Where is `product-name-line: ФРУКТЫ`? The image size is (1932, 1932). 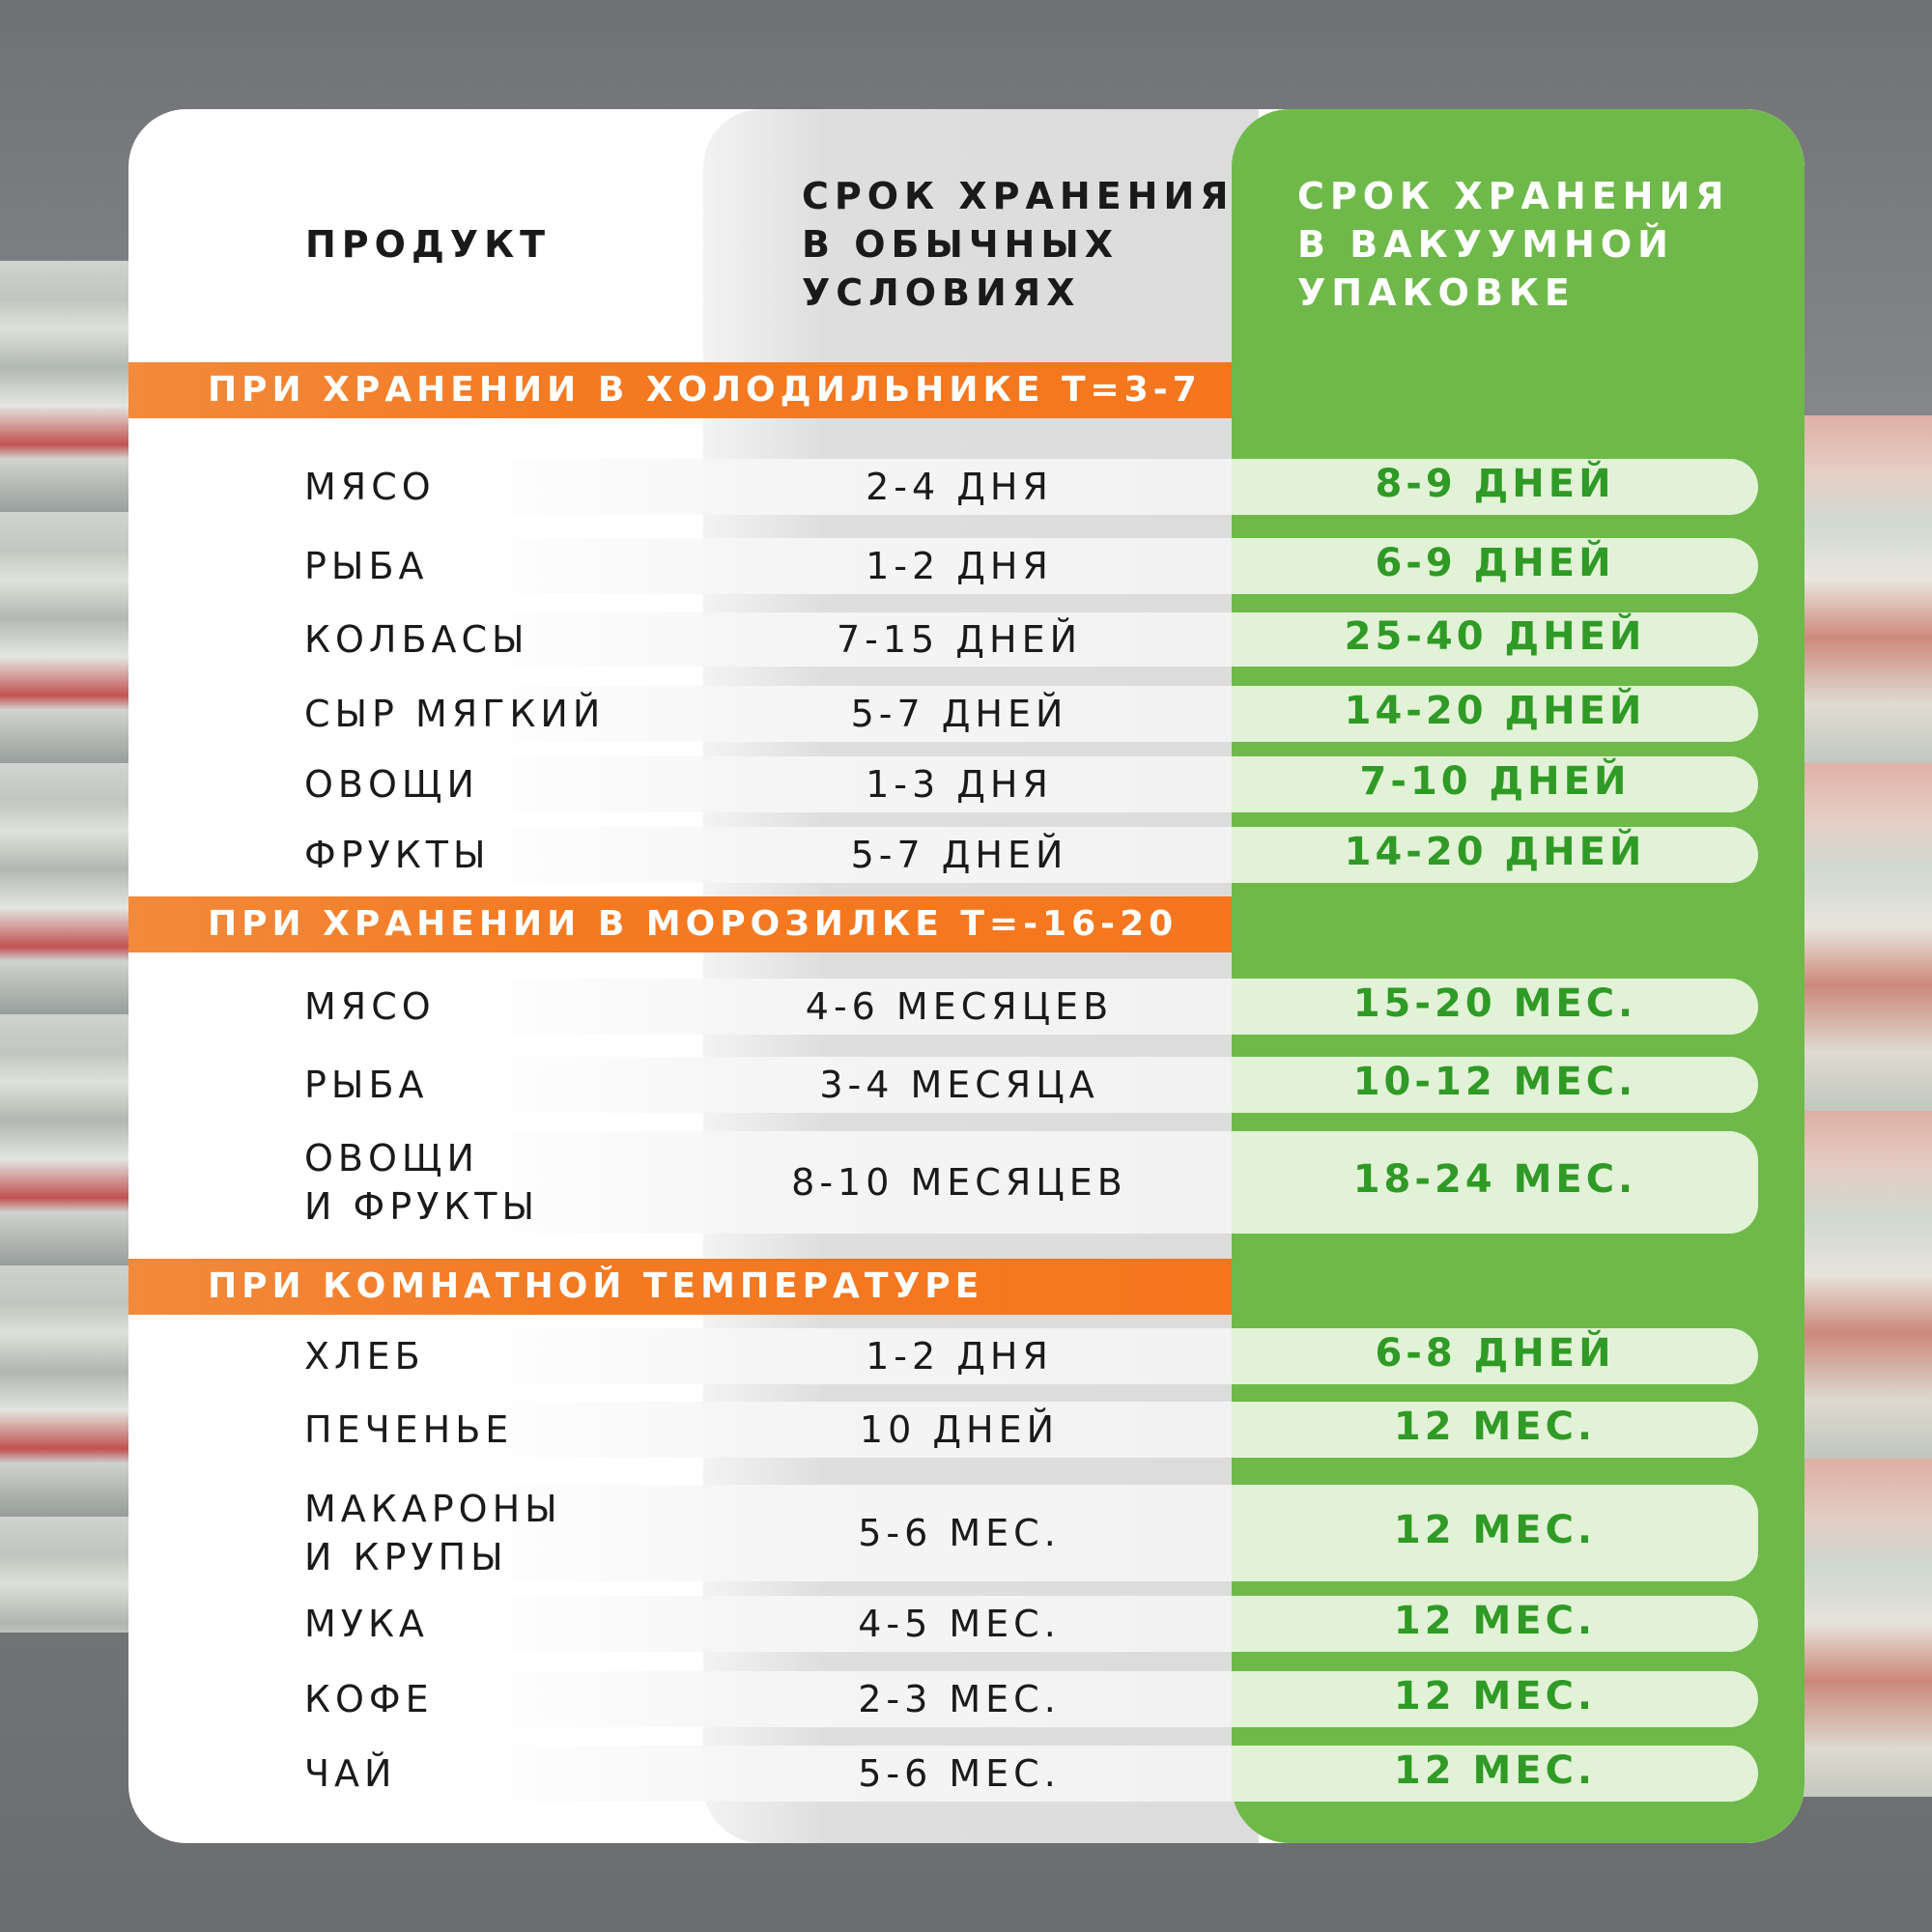
product-name-line: ФРУКТЫ is located at coordinates (397, 855).